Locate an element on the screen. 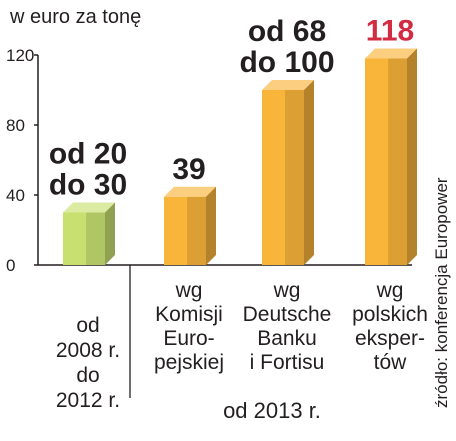  bar-value-label: do 30 is located at coordinates (88, 185).